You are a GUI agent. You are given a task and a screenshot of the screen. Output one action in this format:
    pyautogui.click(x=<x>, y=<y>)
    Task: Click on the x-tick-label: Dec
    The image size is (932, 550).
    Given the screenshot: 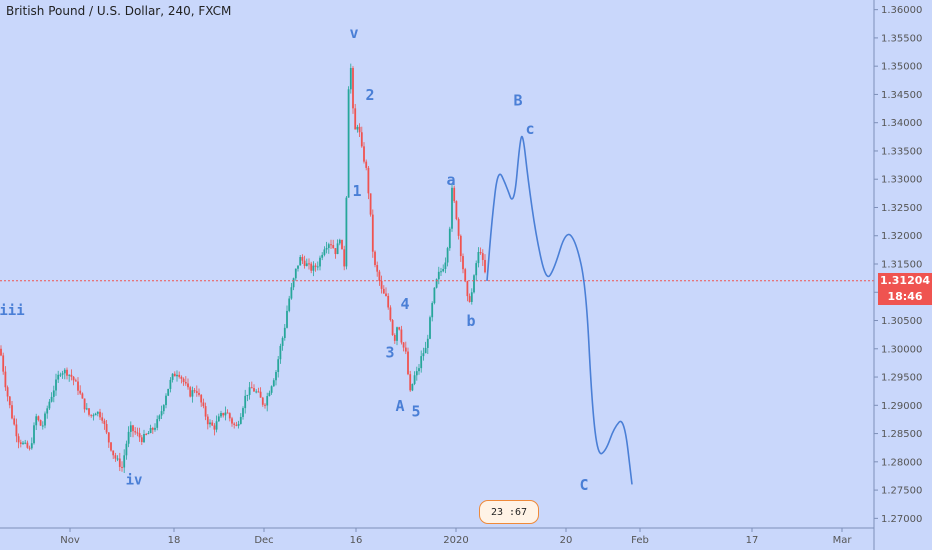 What is the action you would take?
    pyautogui.click(x=263, y=540)
    